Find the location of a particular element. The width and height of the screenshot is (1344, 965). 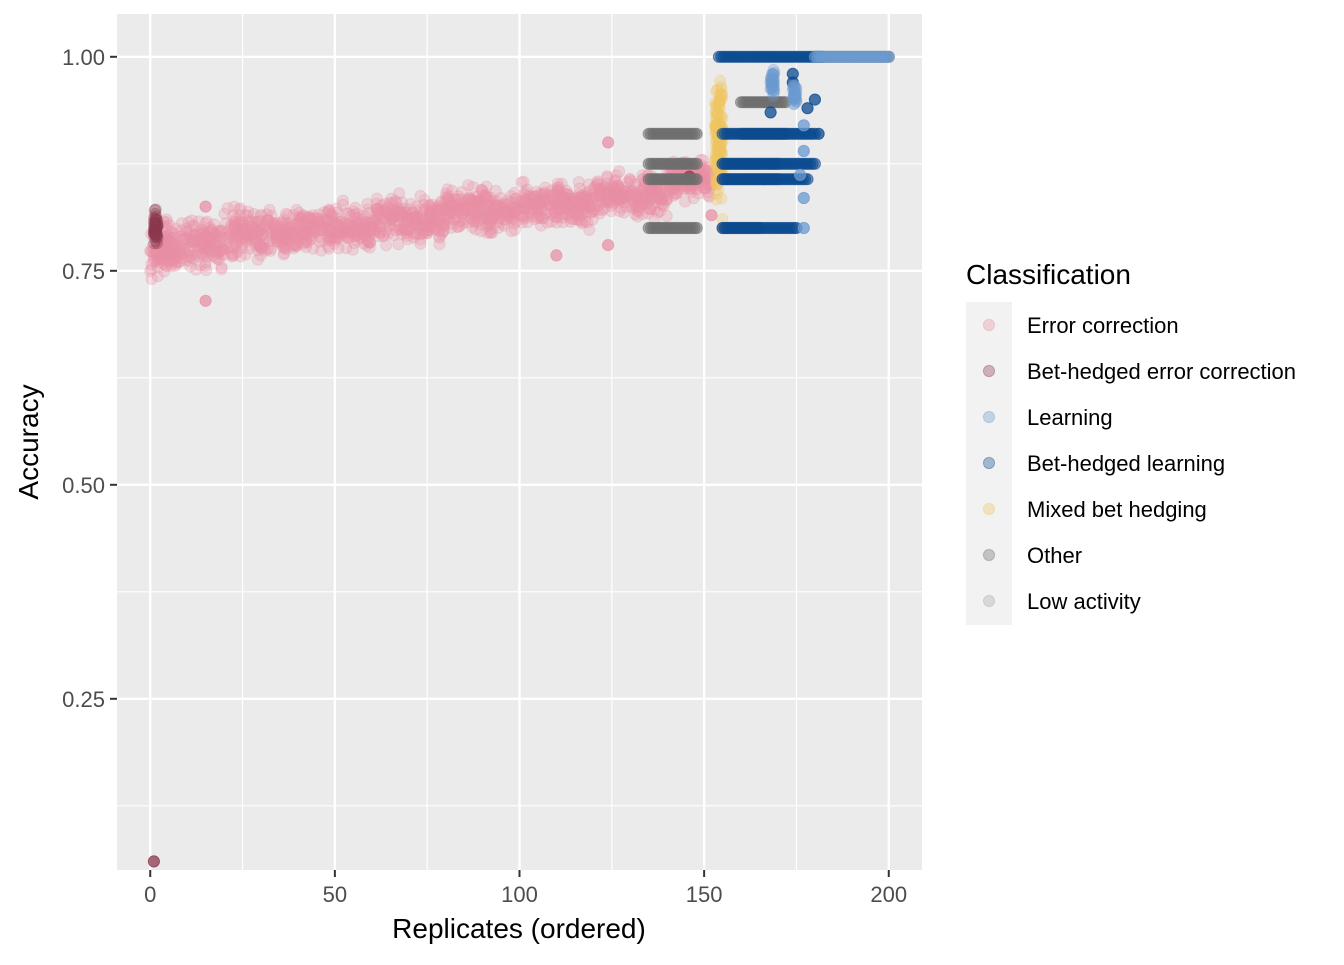

point-mixed-bet-hedging is located at coordinates (719, 107).